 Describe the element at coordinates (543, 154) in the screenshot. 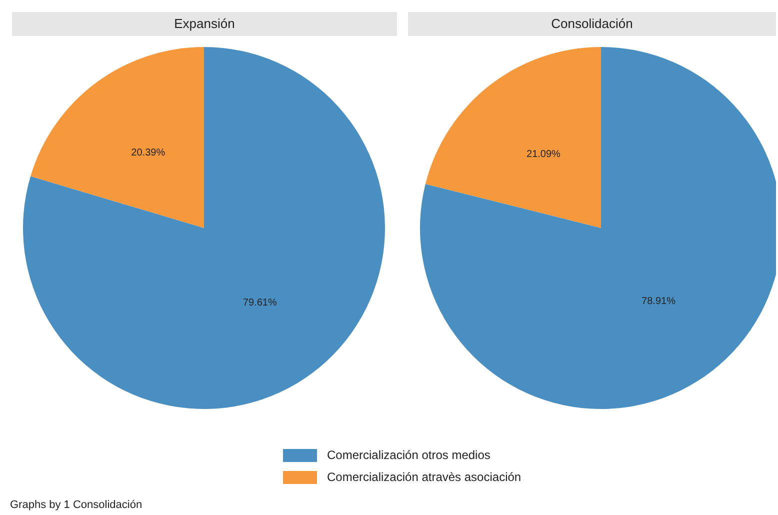

I see `data-label: 21.09%` at that location.